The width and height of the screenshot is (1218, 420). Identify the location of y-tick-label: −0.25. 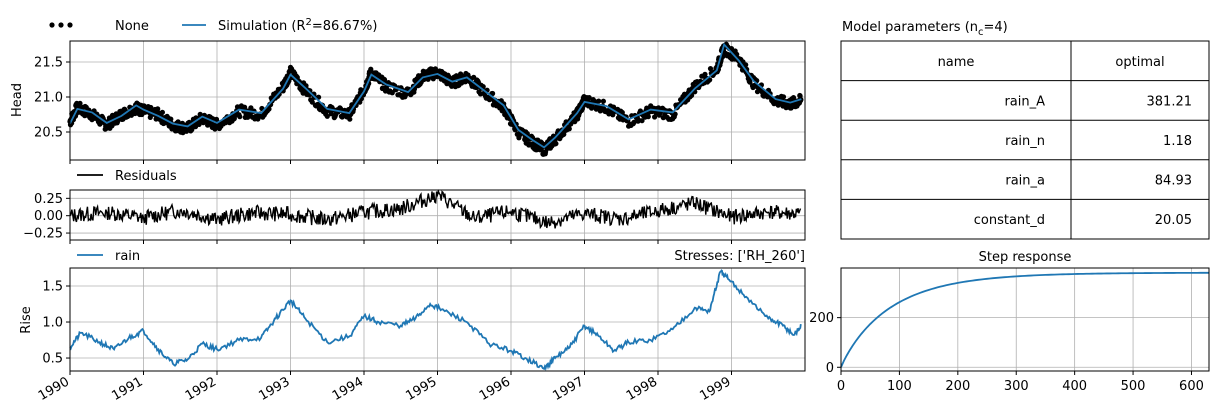
(43, 234).